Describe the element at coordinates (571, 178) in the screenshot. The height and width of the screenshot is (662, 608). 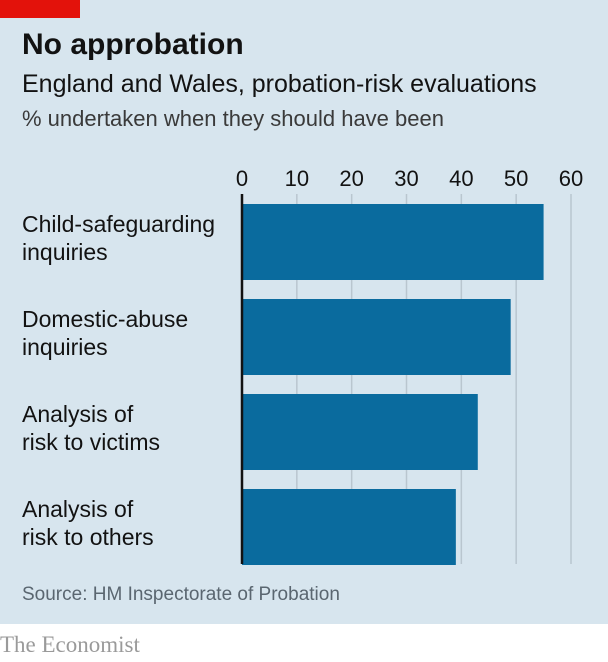
I see `x-tick-label: 60` at that location.